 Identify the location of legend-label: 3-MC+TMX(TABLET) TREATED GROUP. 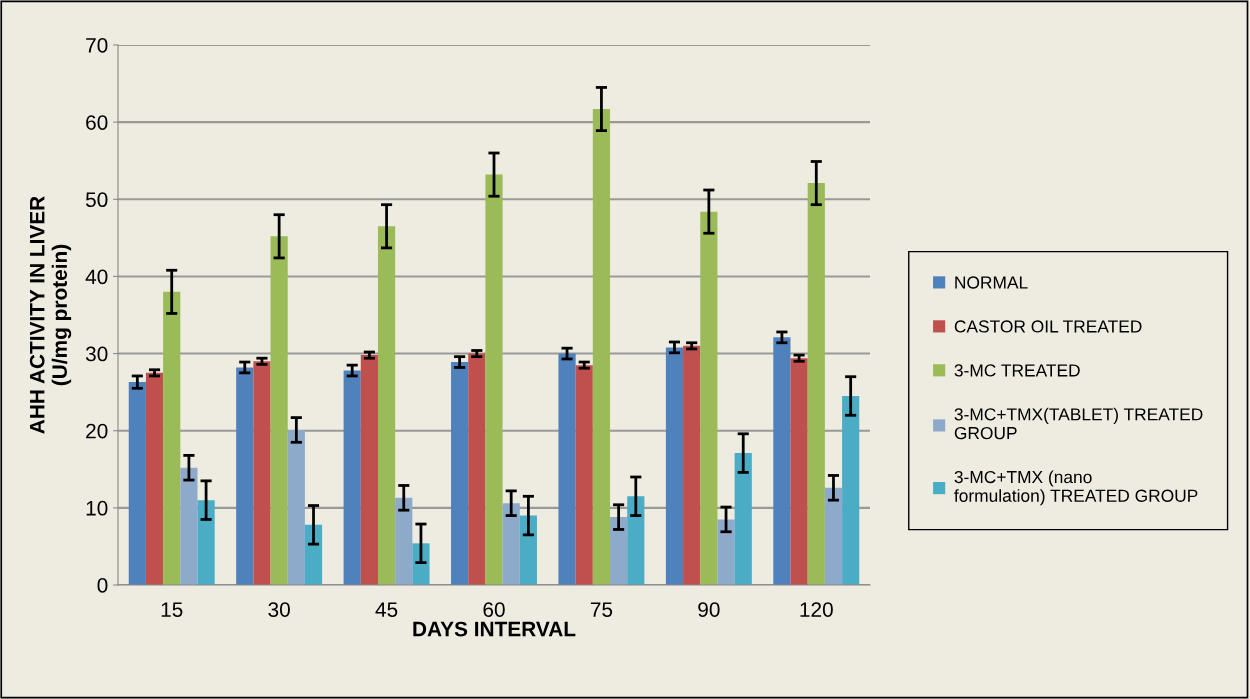
(1078, 423).